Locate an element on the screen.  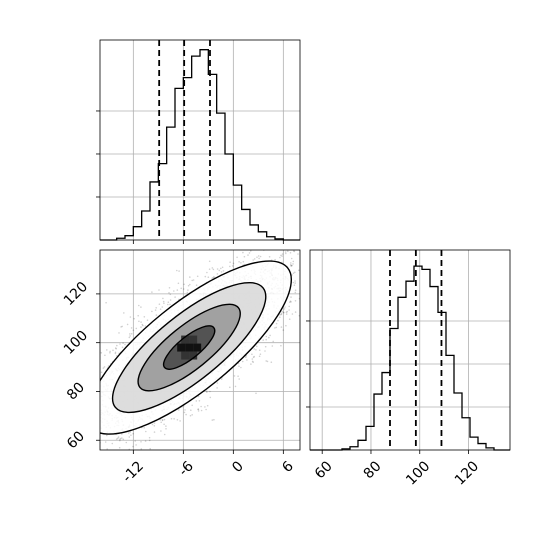
histogram-y-grid is located at coordinates (410, 350).